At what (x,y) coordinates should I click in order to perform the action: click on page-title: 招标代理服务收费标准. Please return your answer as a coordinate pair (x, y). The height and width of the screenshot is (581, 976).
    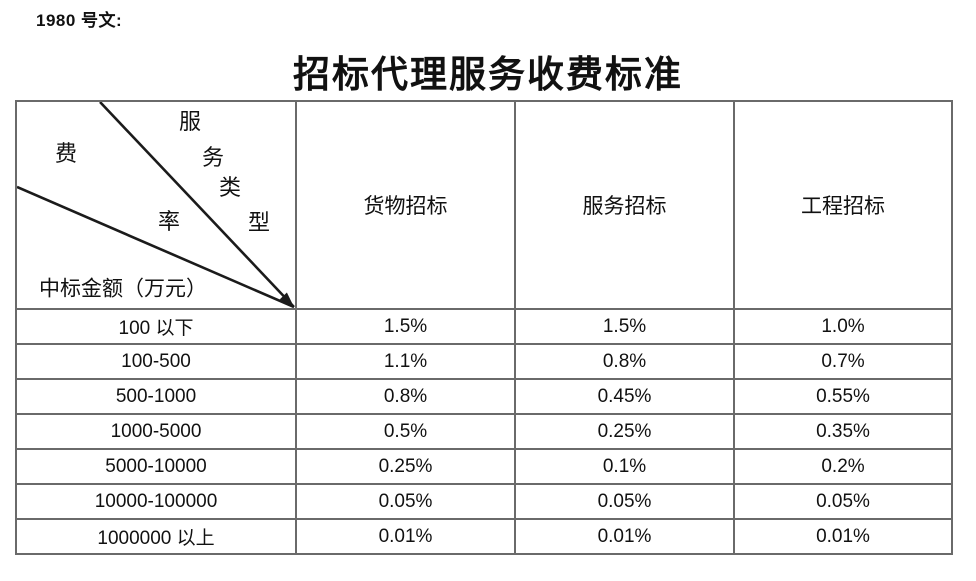
    Looking at the image, I should click on (488, 75).